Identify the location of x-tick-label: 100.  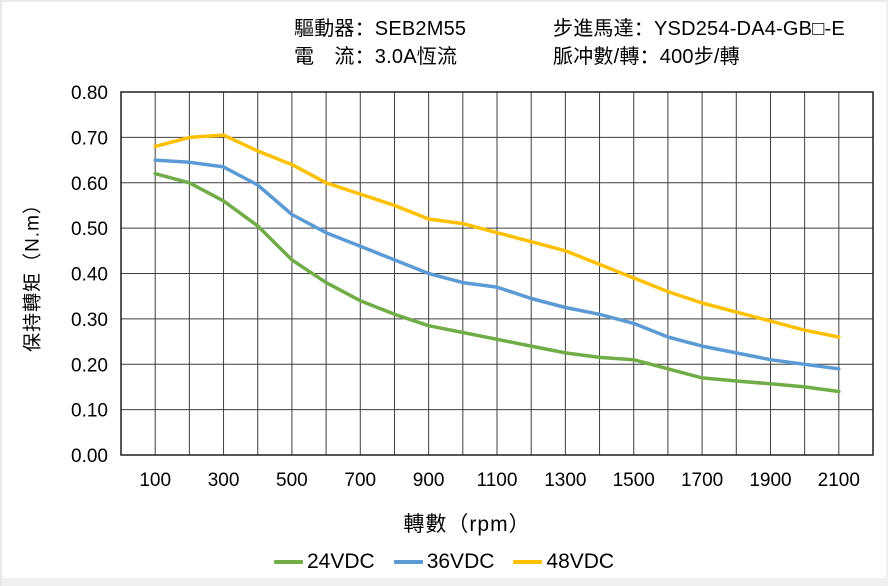
(155, 480).